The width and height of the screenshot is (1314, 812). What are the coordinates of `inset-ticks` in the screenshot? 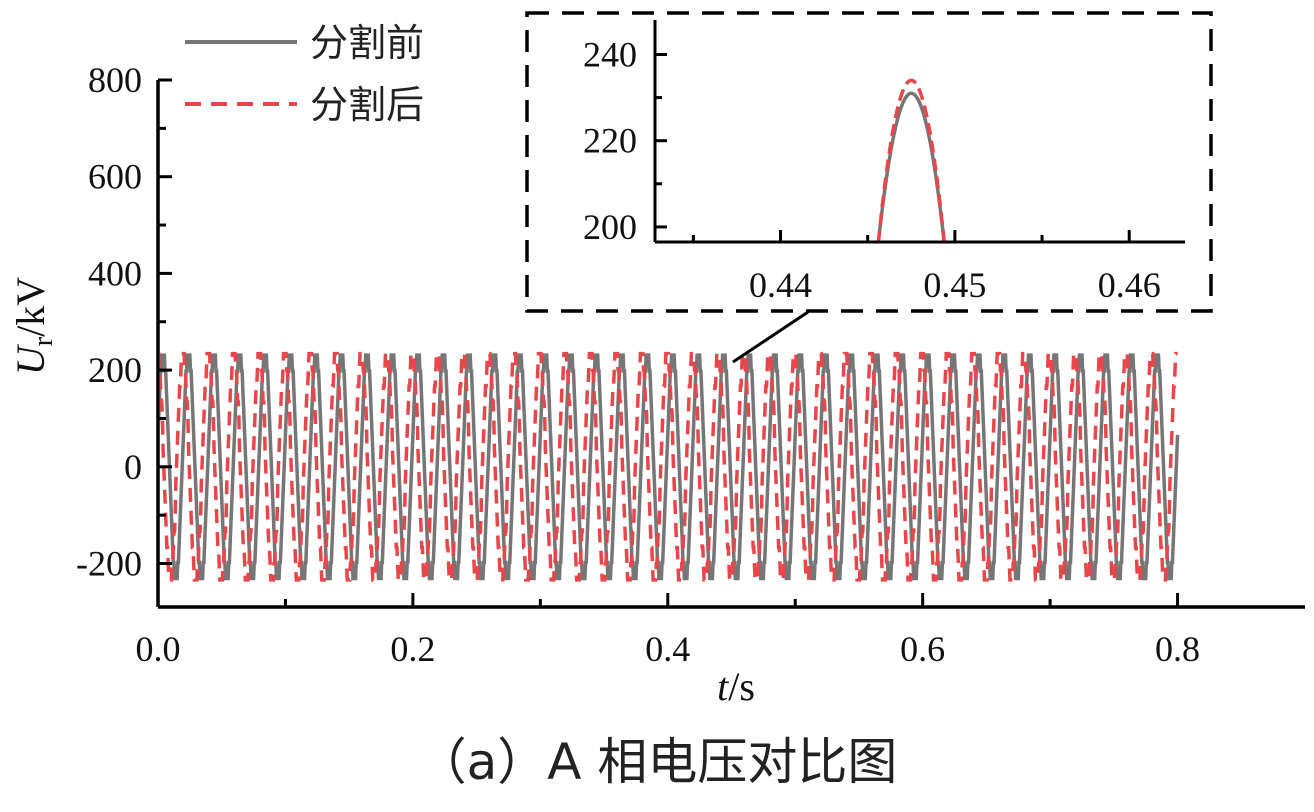 It's located at (893, 147).